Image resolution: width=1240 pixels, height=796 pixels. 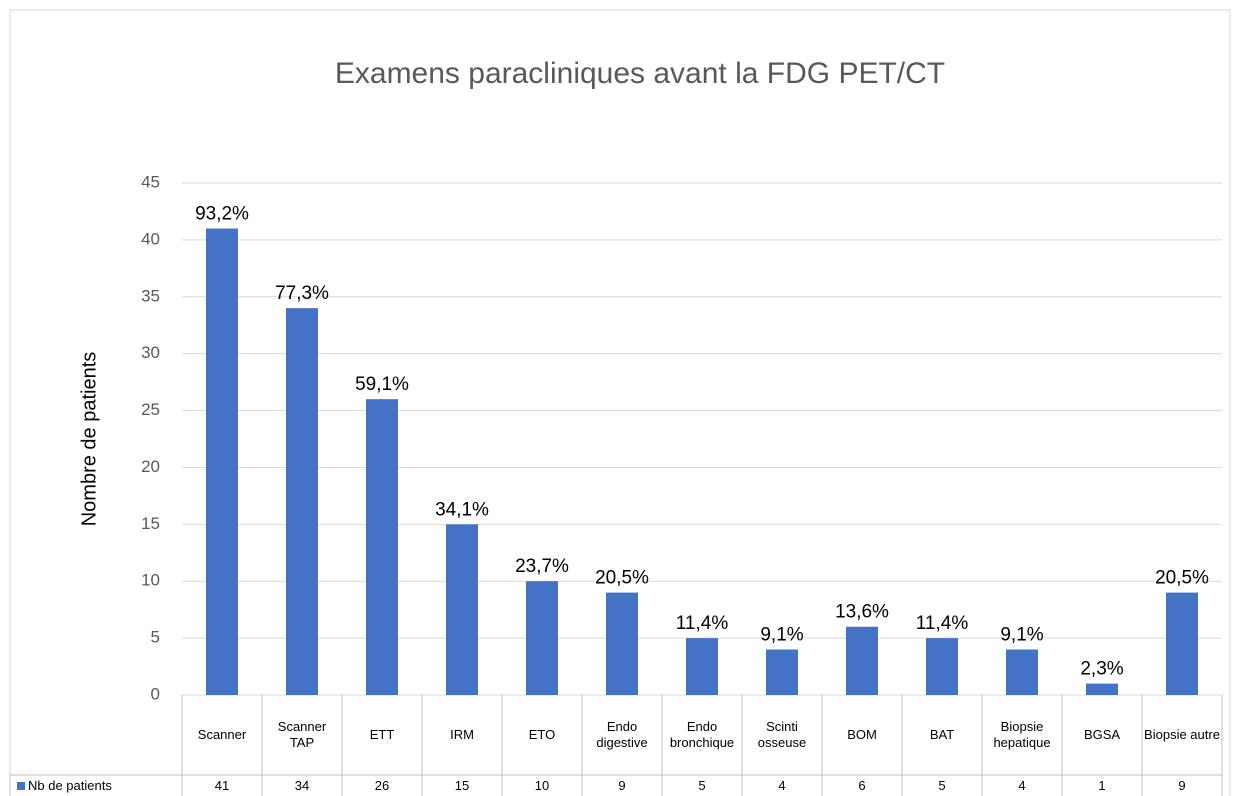 I want to click on y-axis-label: Nombre de patients, so click(x=89, y=439).